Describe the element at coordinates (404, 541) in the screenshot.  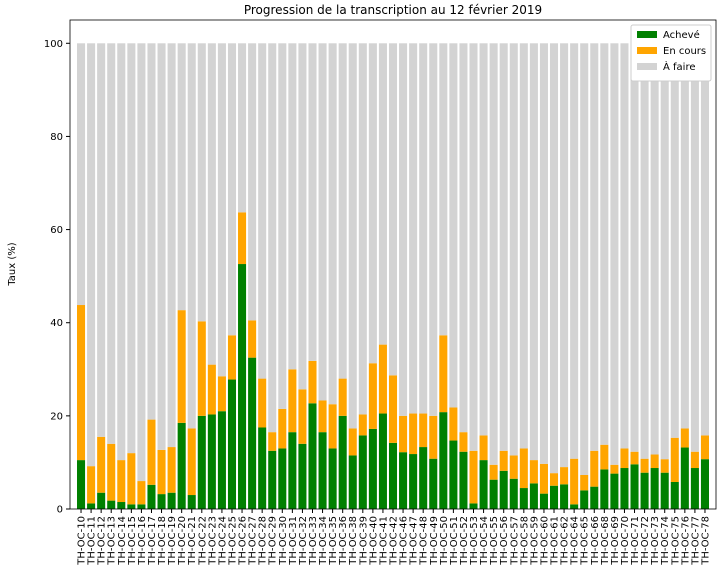
I see `x-tick-label: TH-OC-46` at that location.